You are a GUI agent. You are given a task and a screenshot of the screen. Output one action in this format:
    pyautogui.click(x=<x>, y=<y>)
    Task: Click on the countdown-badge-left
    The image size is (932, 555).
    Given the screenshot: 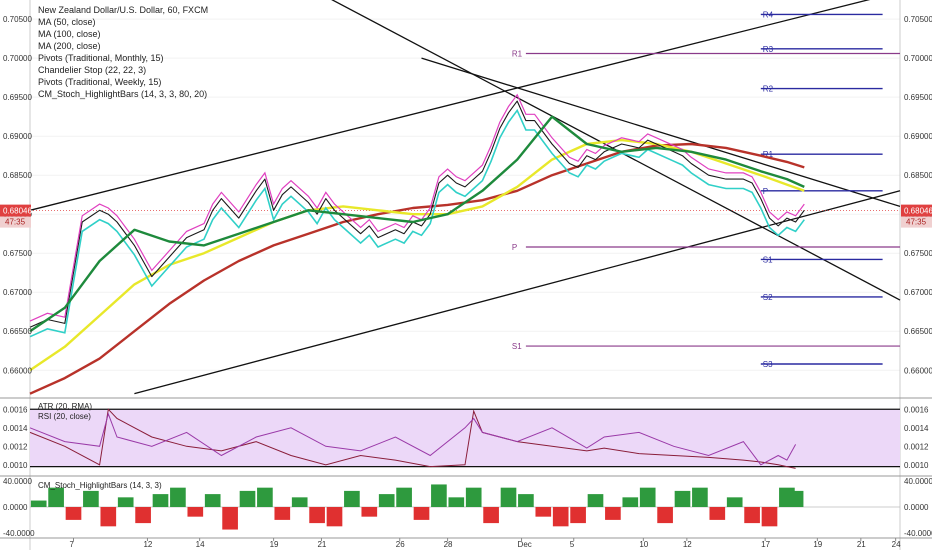 What is the action you would take?
    pyautogui.click(x=15, y=222)
    